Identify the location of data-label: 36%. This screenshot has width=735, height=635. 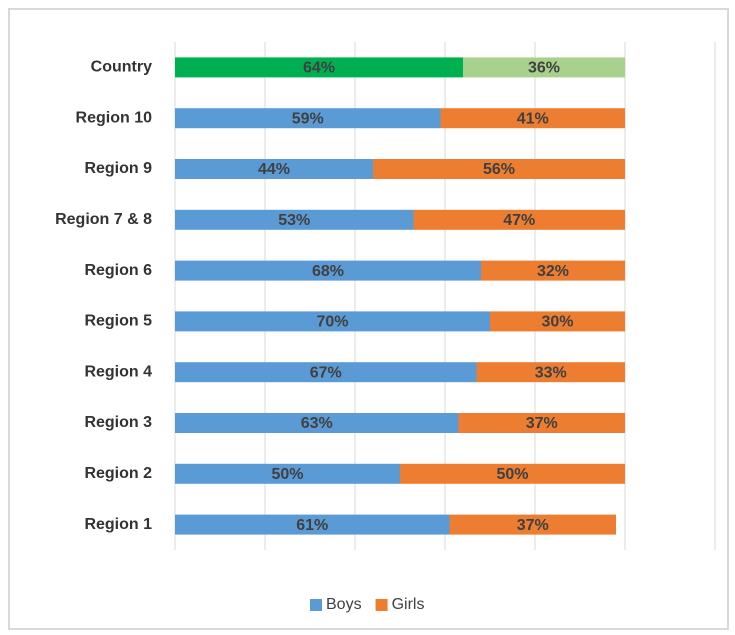
(544, 68).